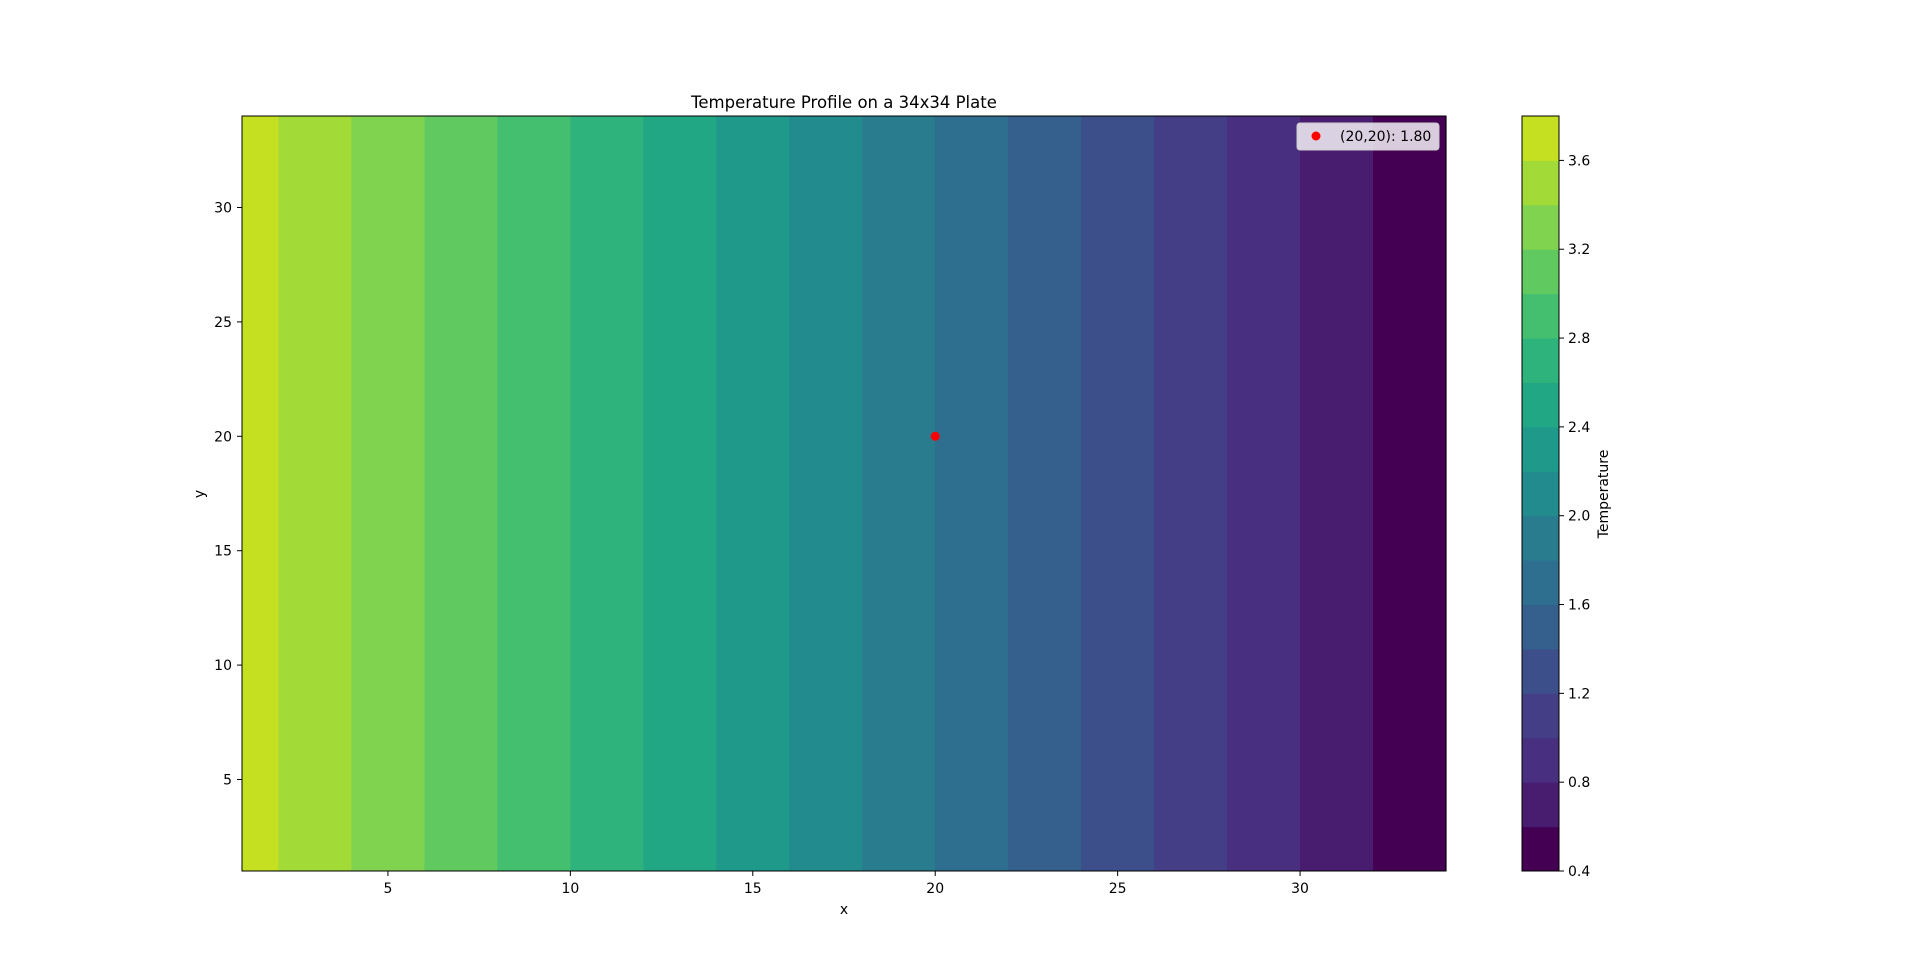 This screenshot has height=969, width=1920. Describe the element at coordinates (1579, 606) in the screenshot. I see `colorbar-tick-label: 1.6` at that location.